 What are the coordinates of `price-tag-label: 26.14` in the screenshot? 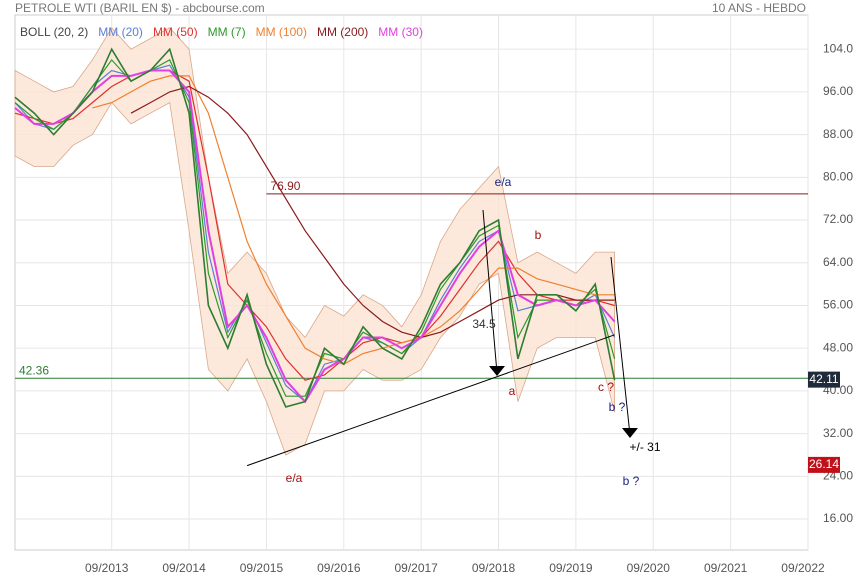 It's located at (824, 464).